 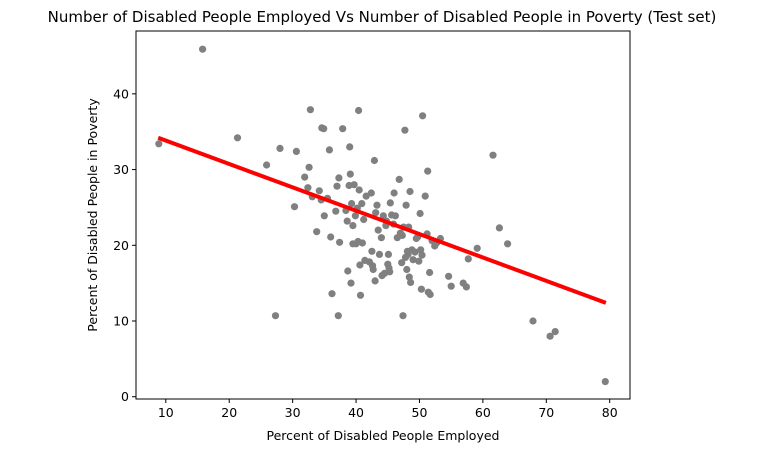 What do you see at coordinates (610, 412) in the screenshot?
I see `x-tick-label: 80` at bounding box center [610, 412].